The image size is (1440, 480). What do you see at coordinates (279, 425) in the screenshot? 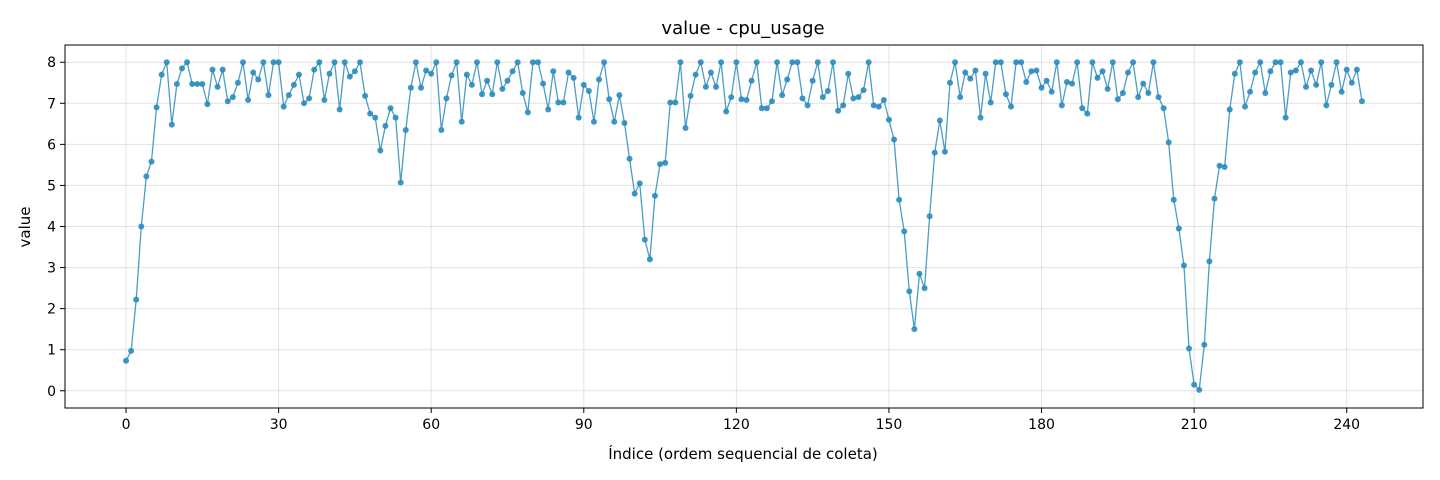
I see `x-tick-label: 30` at bounding box center [279, 425].